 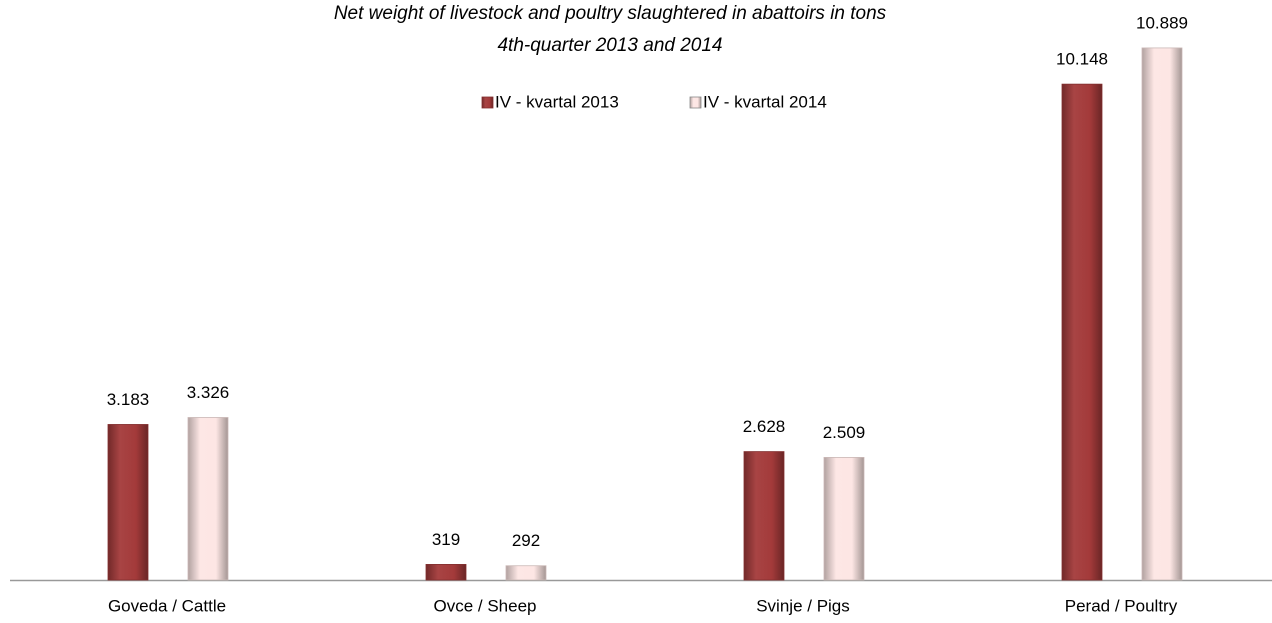 What do you see at coordinates (764, 426) in the screenshot?
I see `data-label: 2.628` at bounding box center [764, 426].